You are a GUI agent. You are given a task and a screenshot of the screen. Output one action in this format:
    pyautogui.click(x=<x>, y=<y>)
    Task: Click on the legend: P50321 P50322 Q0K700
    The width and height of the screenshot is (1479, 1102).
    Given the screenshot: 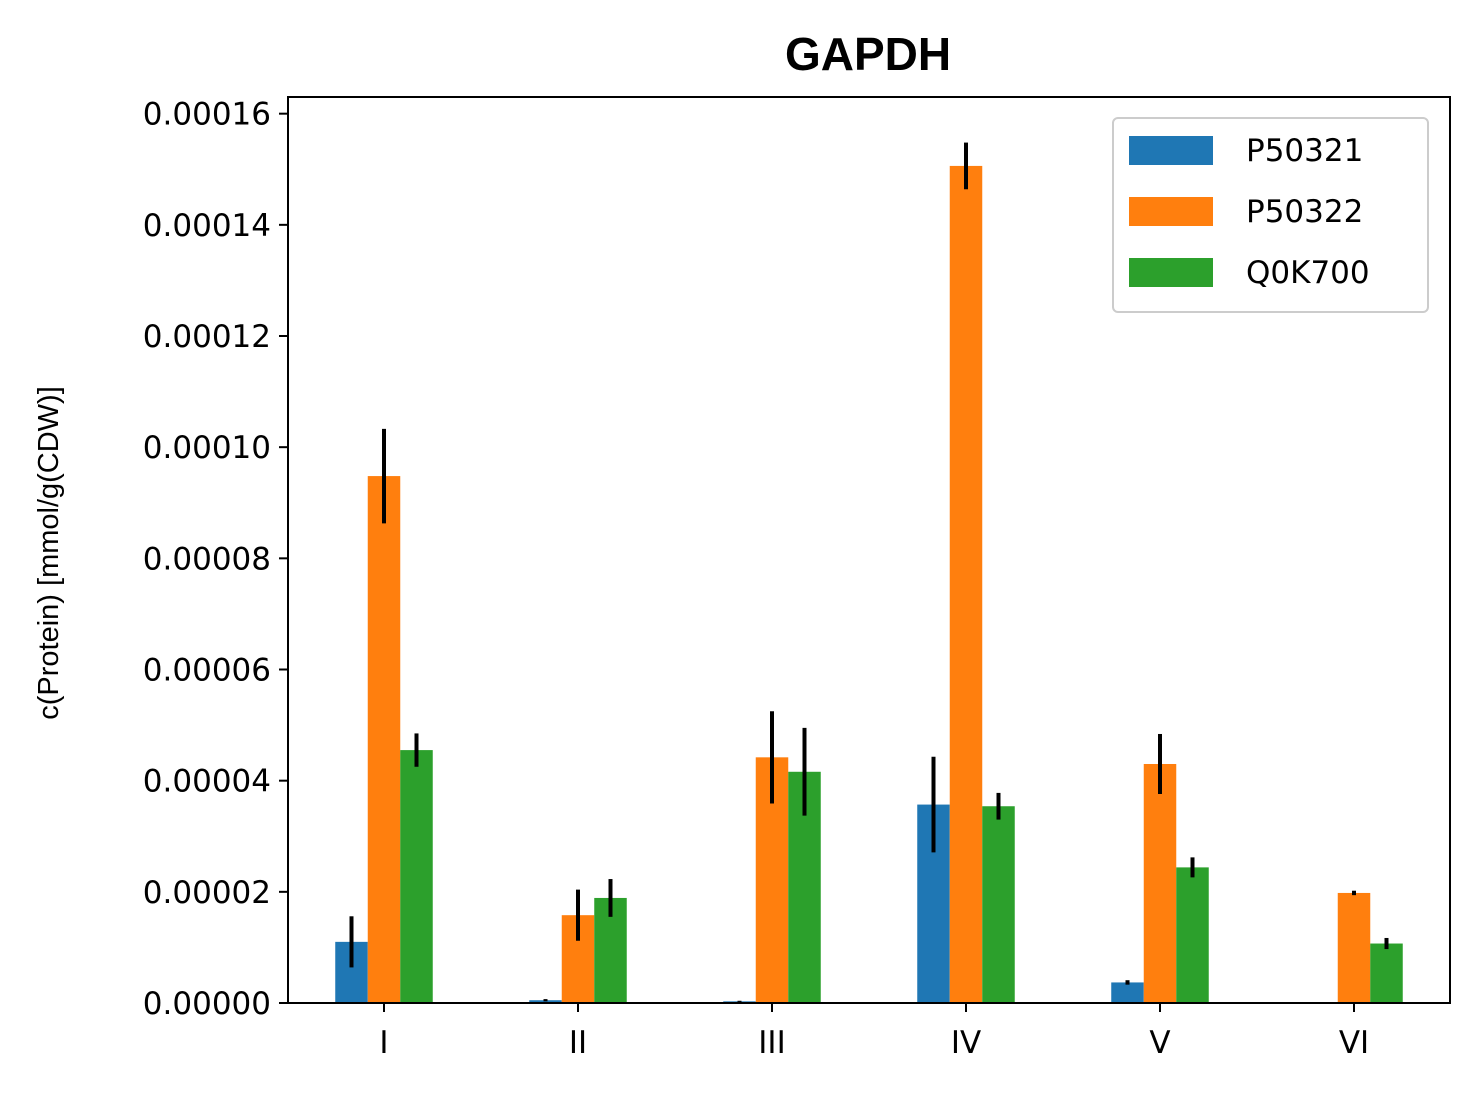 What is the action you would take?
    pyautogui.click(x=1270, y=215)
    